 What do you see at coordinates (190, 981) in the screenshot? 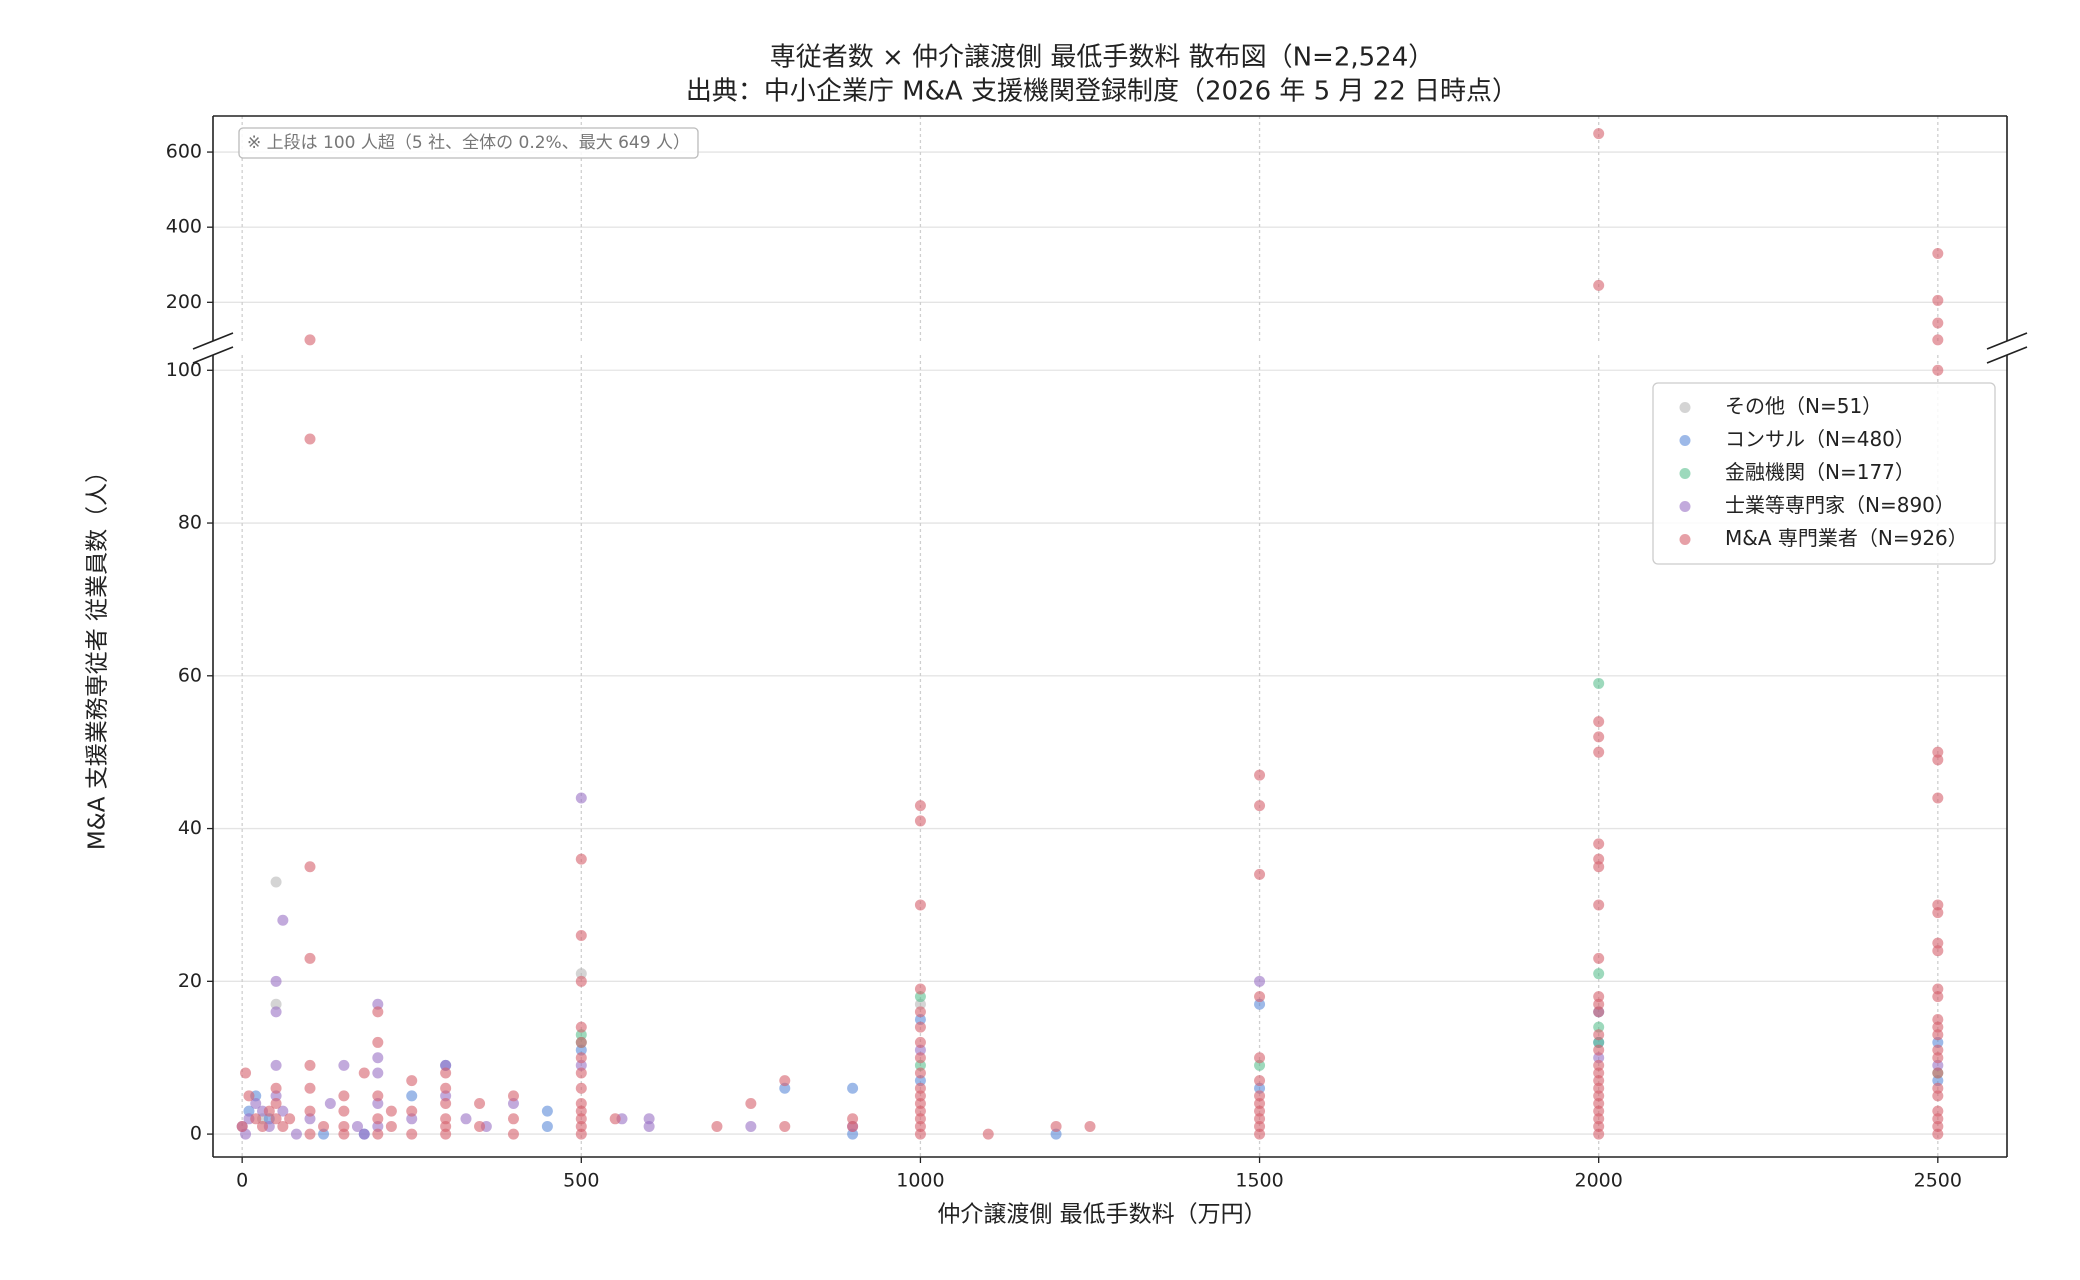
I see `y-tick-label: 20` at bounding box center [190, 981].